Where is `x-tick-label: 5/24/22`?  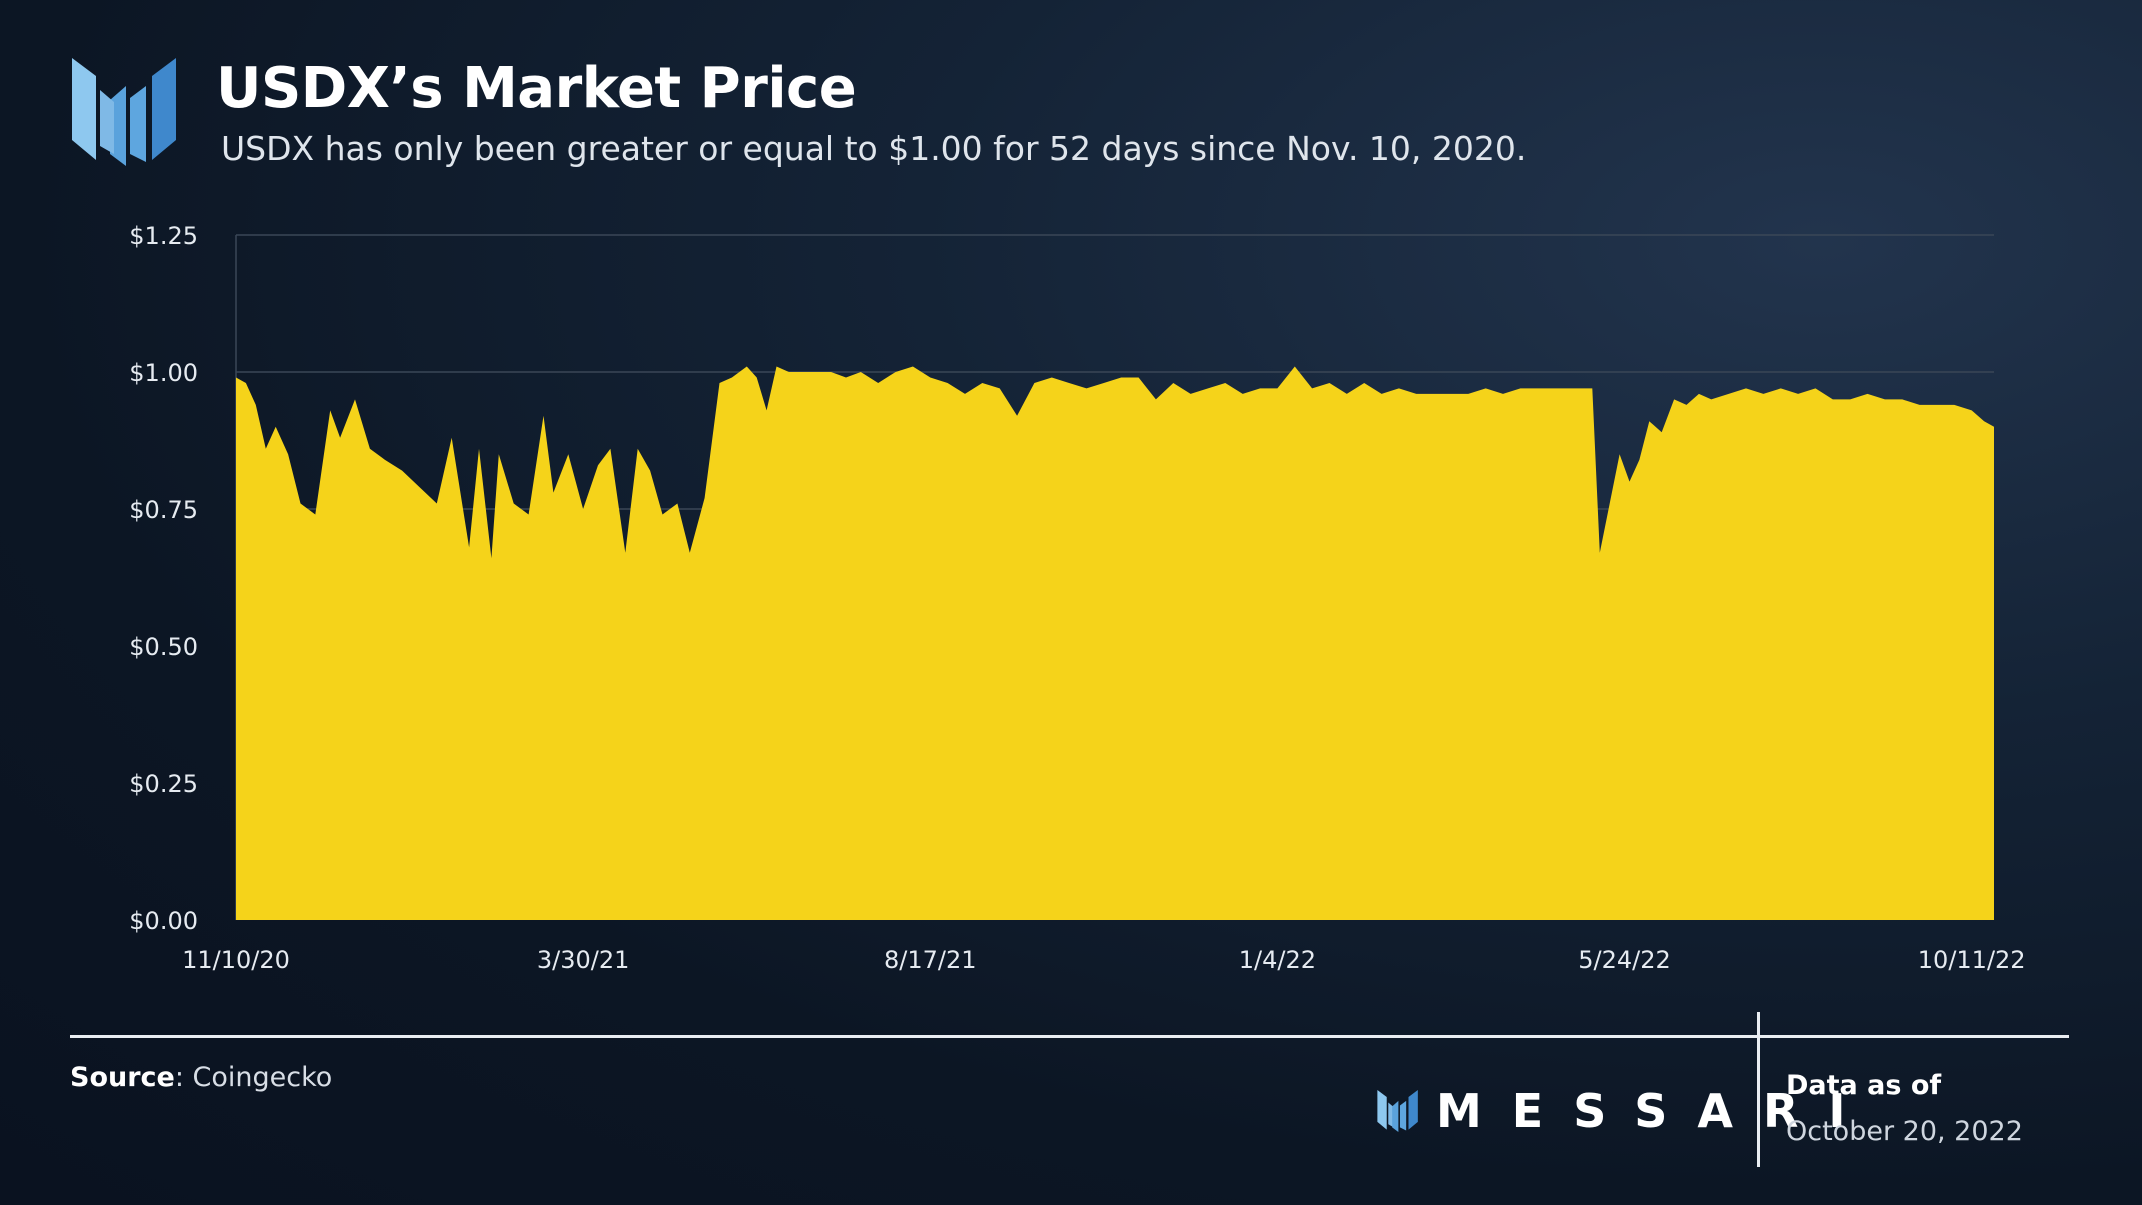 x-tick-label: 5/24/22 is located at coordinates (1624, 960).